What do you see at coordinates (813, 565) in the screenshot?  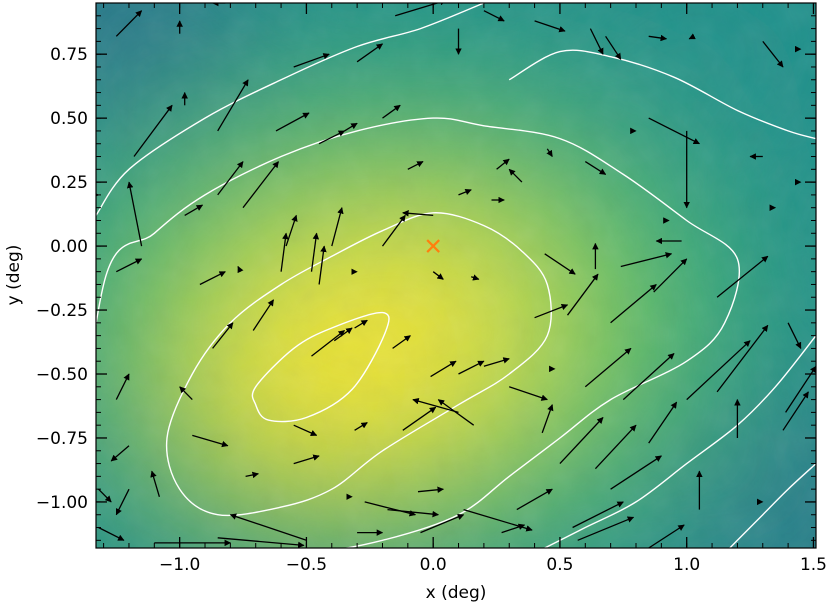 I see `x-tick-label: 1.5` at bounding box center [813, 565].